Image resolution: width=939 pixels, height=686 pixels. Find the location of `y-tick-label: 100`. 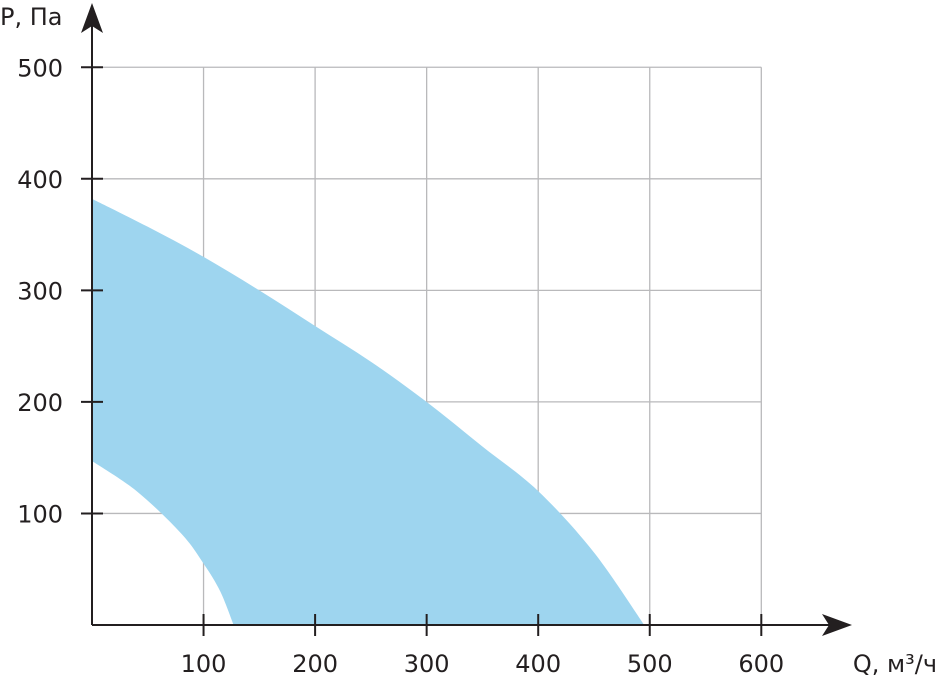

y-tick-label: 100 is located at coordinates (40, 514).